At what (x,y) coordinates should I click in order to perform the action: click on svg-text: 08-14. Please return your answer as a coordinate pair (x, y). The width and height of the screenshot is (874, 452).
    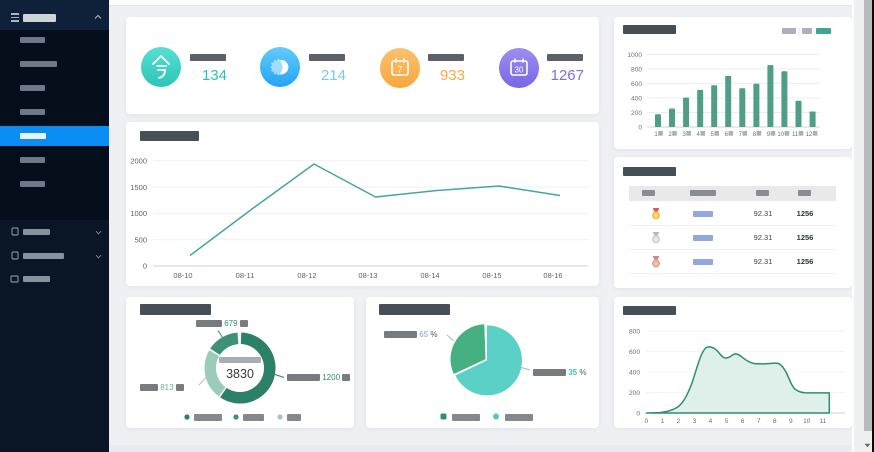
    Looking at the image, I should click on (429, 275).